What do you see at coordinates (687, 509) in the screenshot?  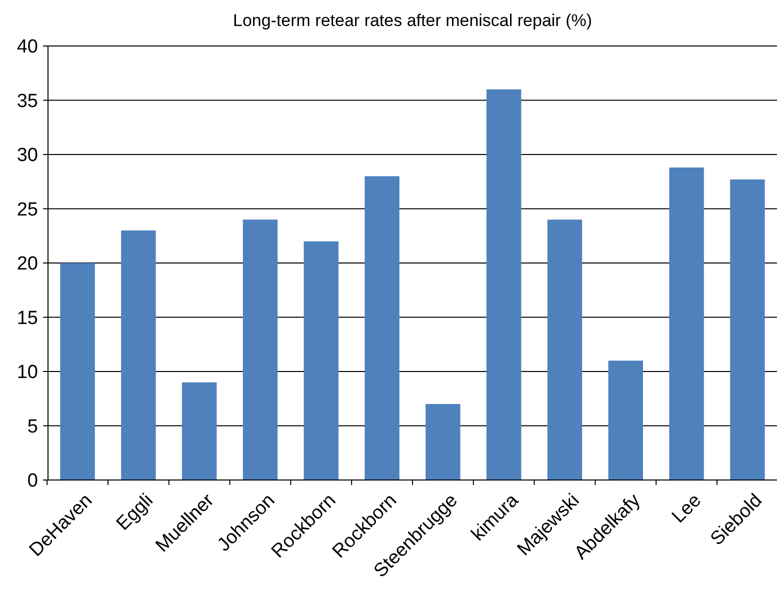 I see `x-tick-label: Lee` at bounding box center [687, 509].